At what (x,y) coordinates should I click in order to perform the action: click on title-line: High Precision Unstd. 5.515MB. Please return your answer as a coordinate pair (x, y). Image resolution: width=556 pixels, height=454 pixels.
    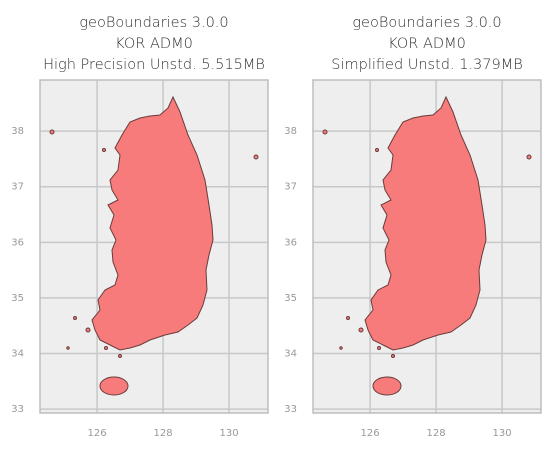
    Looking at the image, I should click on (154, 65).